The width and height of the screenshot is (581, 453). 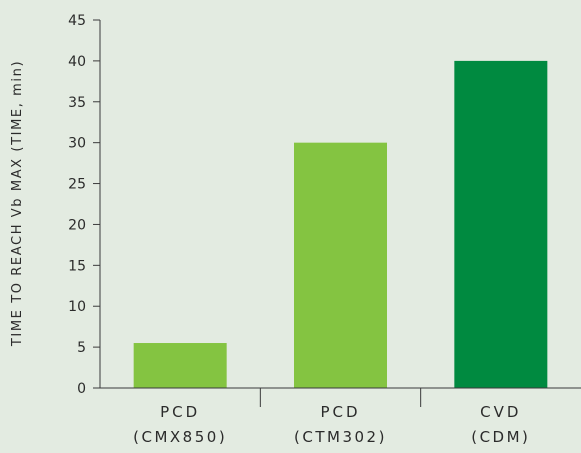 I want to click on y-tick-label: 35, so click(x=77, y=103).